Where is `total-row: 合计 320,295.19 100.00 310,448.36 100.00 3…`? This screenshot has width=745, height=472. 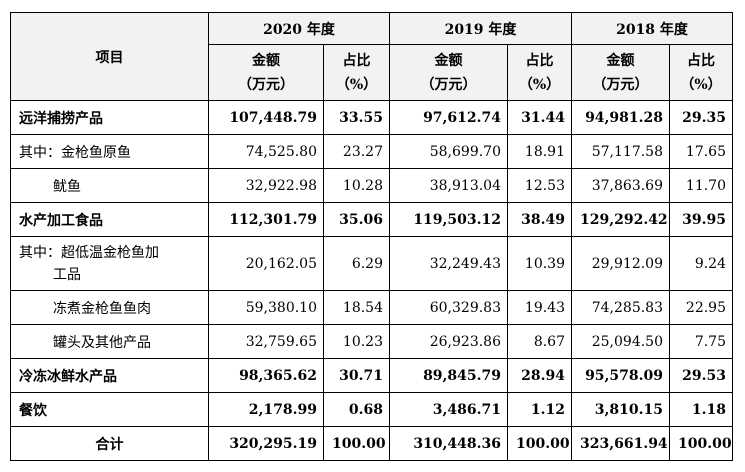
total-row: 合计 320,295.19 100.00 310,448.36 100.00 3… is located at coordinates (371, 443).